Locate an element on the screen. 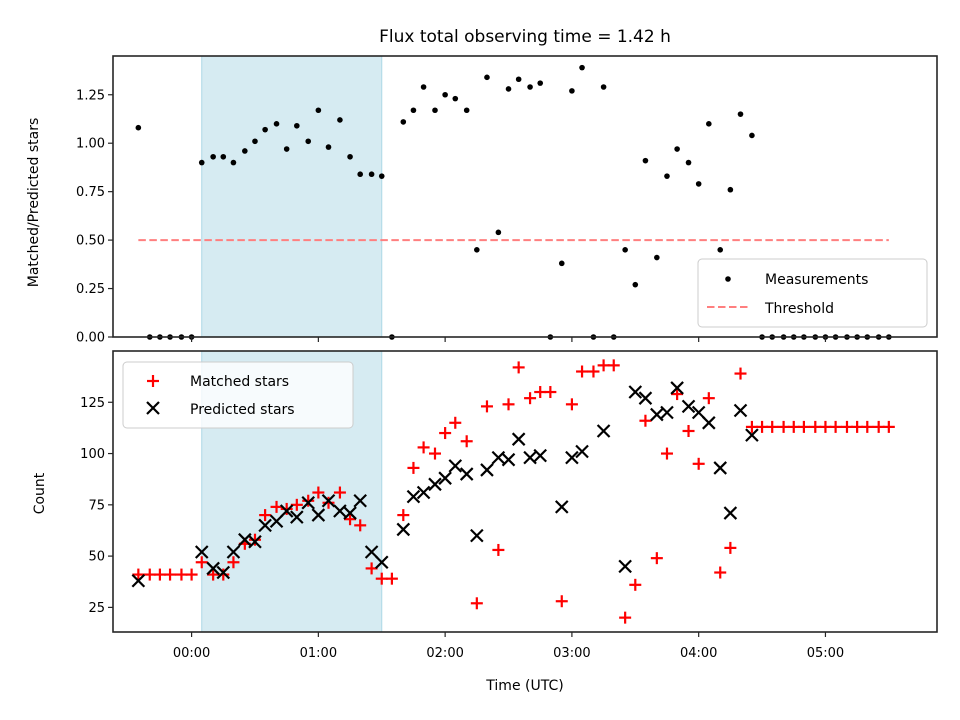 This screenshot has width=960, height=720. y-tick-label: 1.25 is located at coordinates (90, 95).